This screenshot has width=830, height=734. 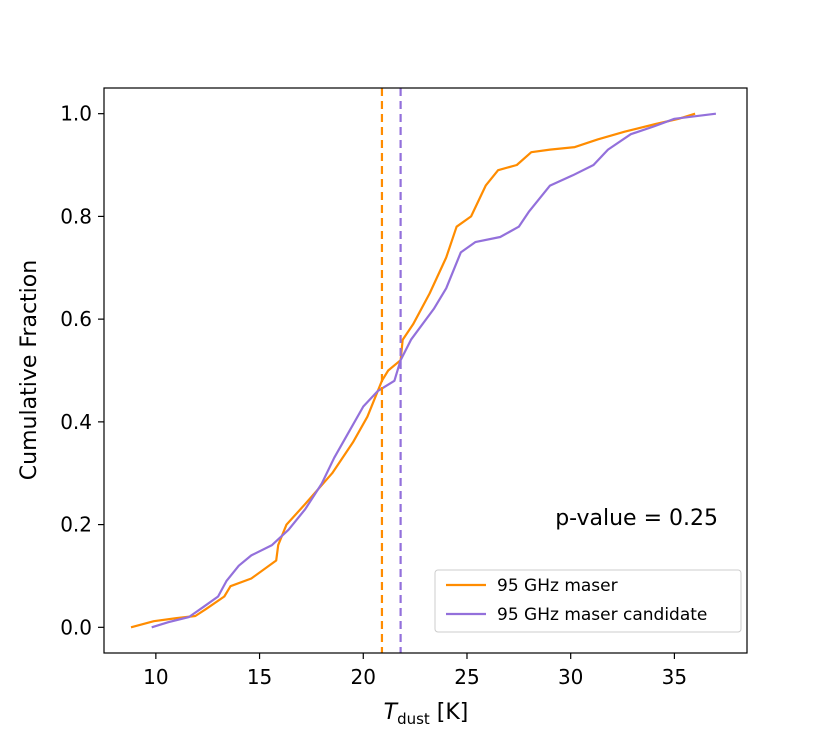 What do you see at coordinates (413, 719) in the screenshot?
I see `x-axis-label-sub: dust` at bounding box center [413, 719].